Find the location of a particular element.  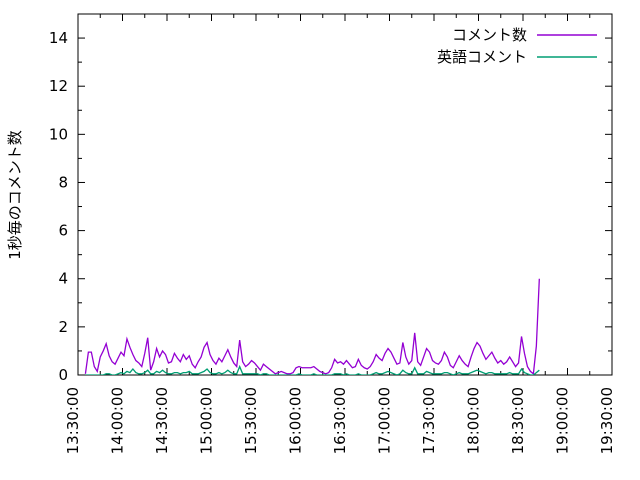

x-tick-label: 15:00:00 is located at coordinates (207, 420).